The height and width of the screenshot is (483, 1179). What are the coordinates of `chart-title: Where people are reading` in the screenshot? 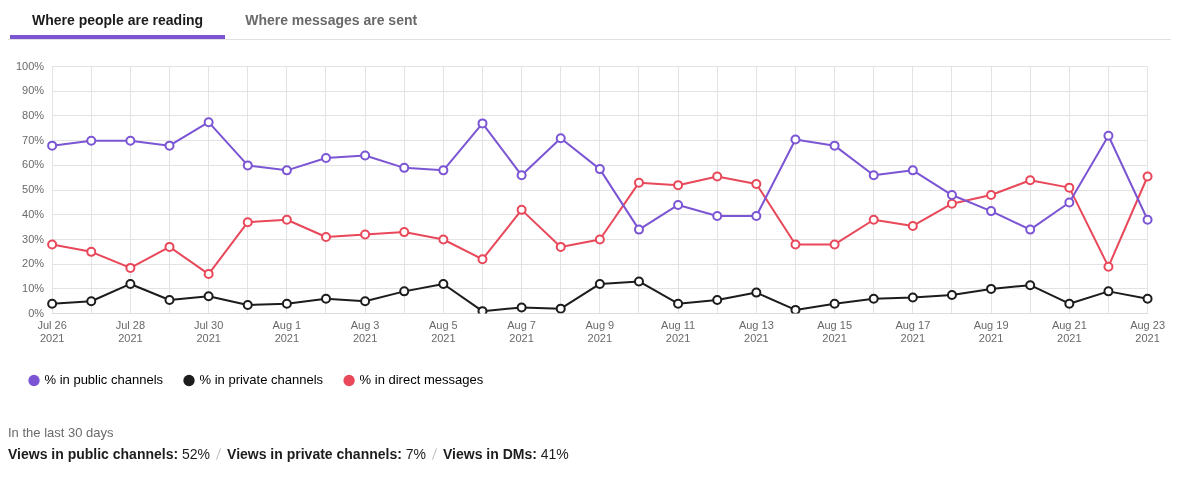 It's located at (118, 22).